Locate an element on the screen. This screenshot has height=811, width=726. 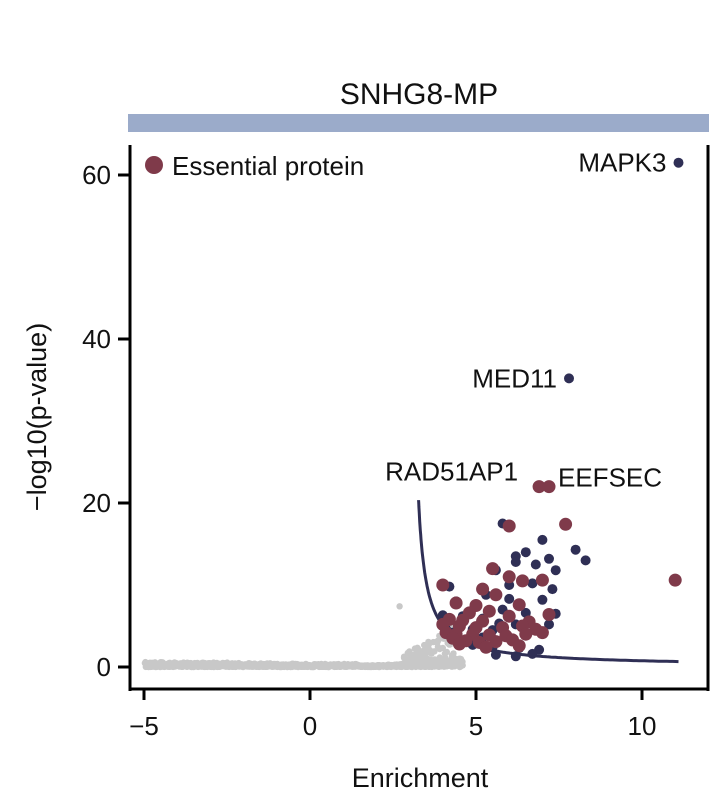
x-tick-label: −5 is located at coordinates (144, 726).